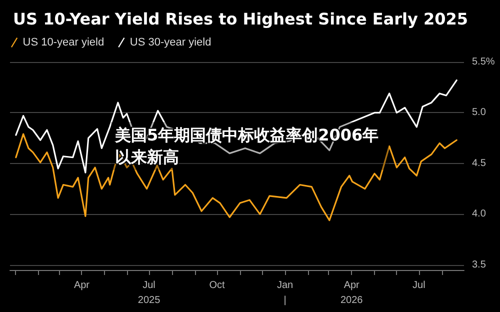 This screenshot has height=312, width=500. Describe the element at coordinates (285, 293) in the screenshot. I see `x-tick-label: Jan |` at that location.